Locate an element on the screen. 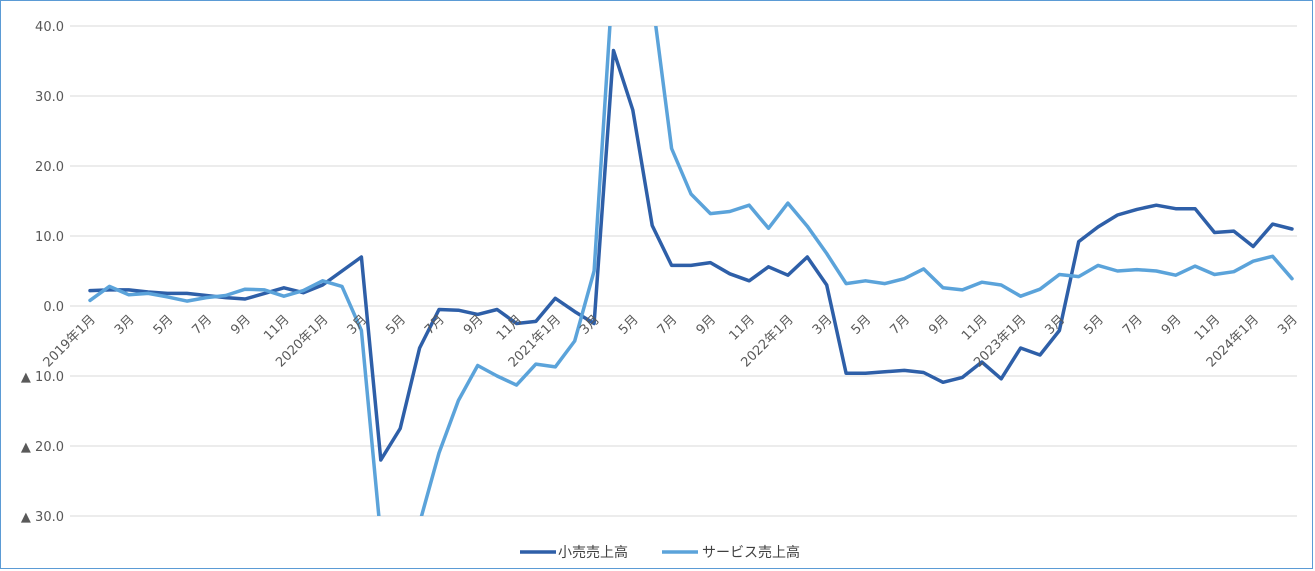 The width and height of the screenshot is (1315, 571). y-tick-label: ▲ 20.0 is located at coordinates (42, 447).